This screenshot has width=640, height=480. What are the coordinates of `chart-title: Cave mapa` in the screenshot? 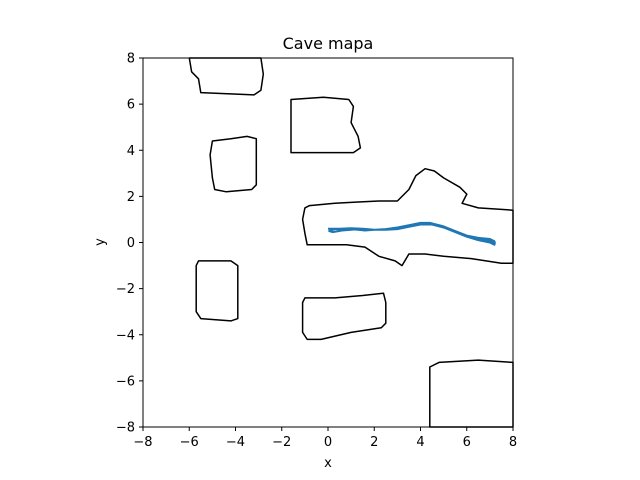 It's located at (328, 43).